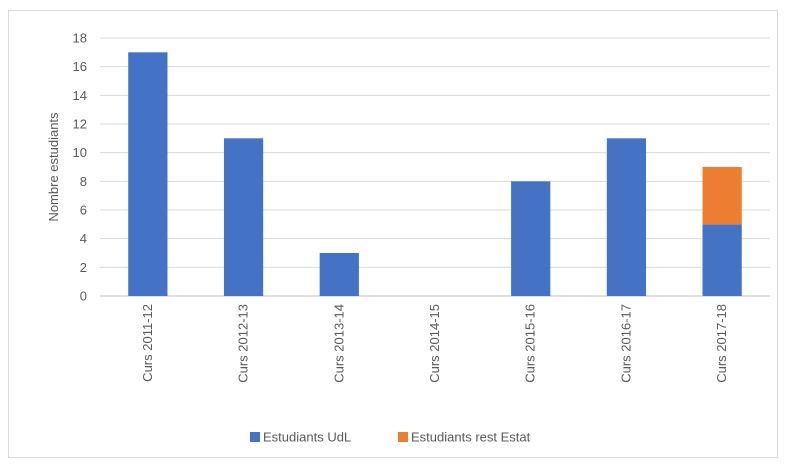  What do you see at coordinates (80, 124) in the screenshot?
I see `y-tick-label: 12` at bounding box center [80, 124].